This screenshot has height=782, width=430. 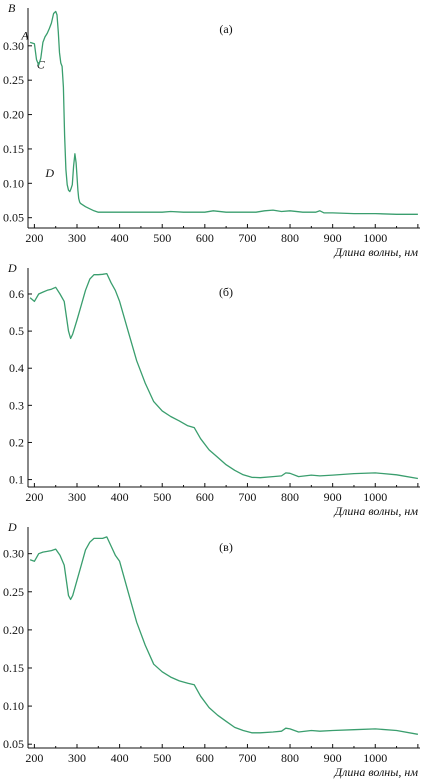 I want to click on panel-label: (а), so click(x=225, y=29).